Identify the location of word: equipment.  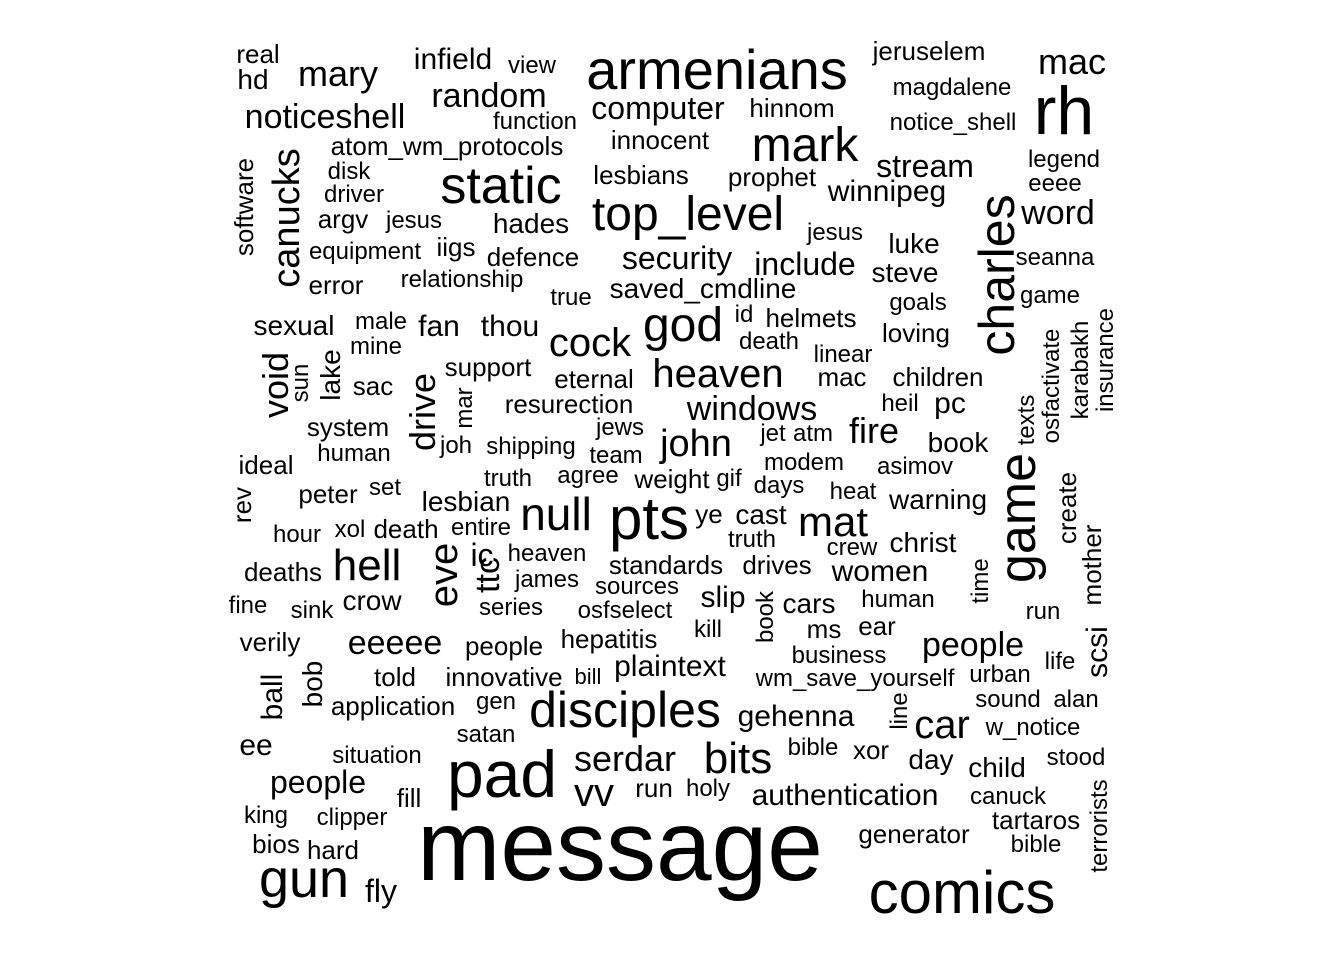
(365, 251).